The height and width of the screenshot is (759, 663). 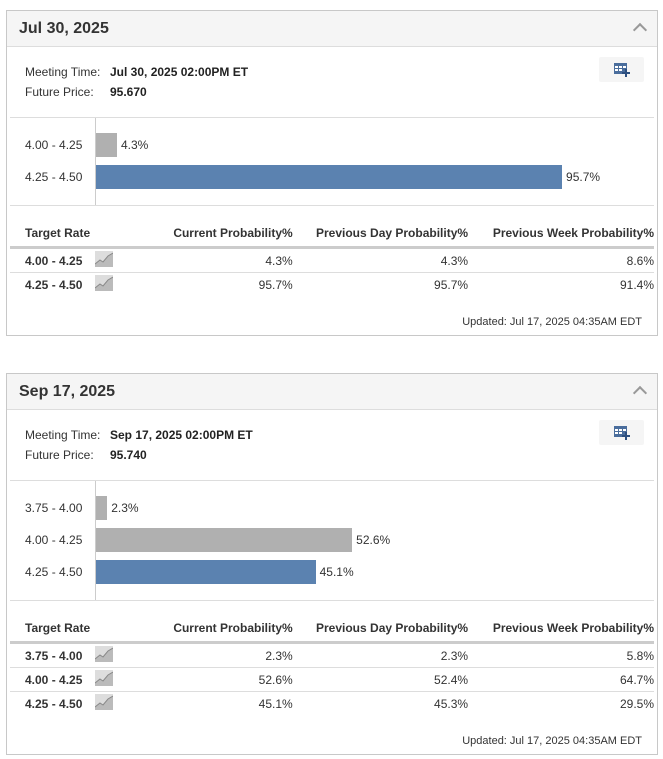 I want to click on bar-row: 3.75 - 4.00 2.3%, so click(x=332, y=508).